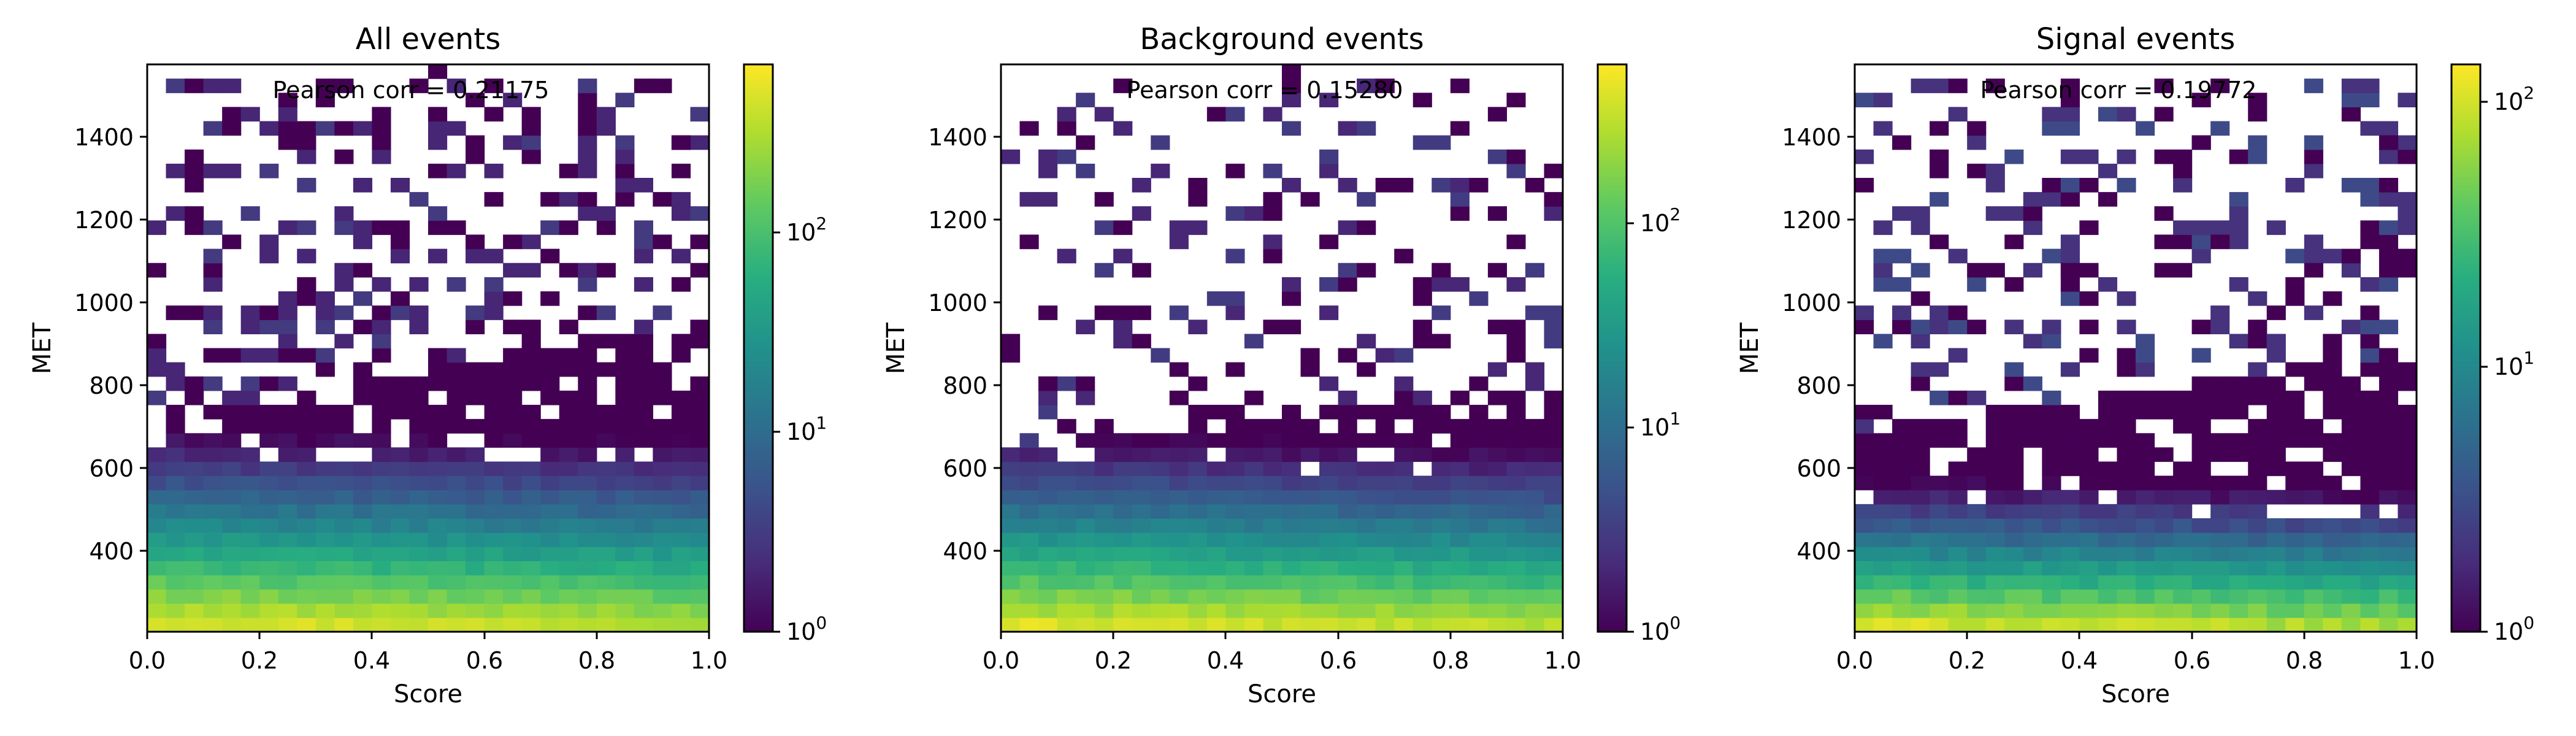 The height and width of the screenshot is (736, 2576). Describe the element at coordinates (1113, 660) in the screenshot. I see `x-tick-label: 0.2` at that location.